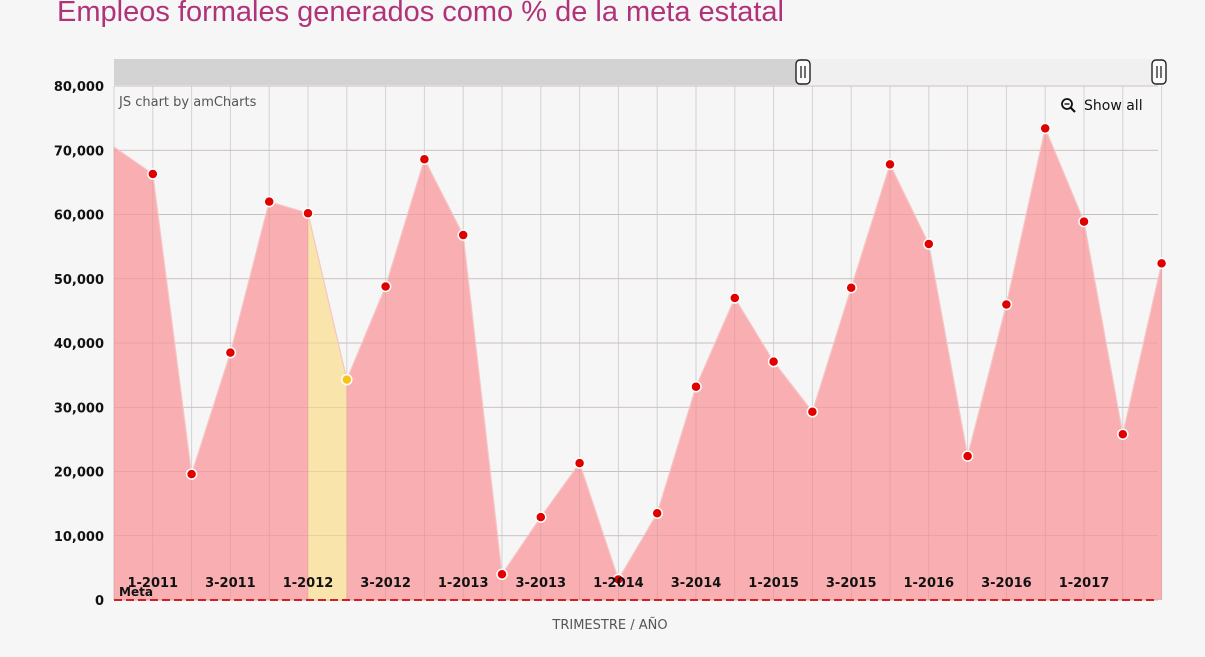 This screenshot has width=1205, height=657. I want to click on x-tick-label: 1-2014, so click(618, 583).